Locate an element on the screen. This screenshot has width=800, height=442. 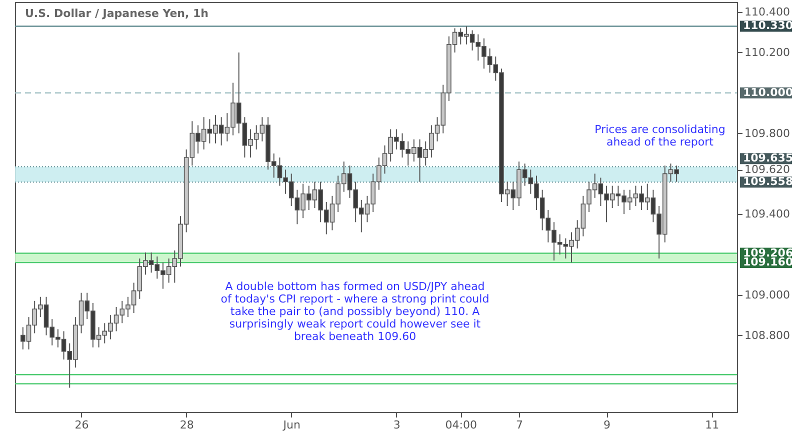
text: U.S. Dollar / Japanese Yen, 1h is located at coordinates (116, 13).